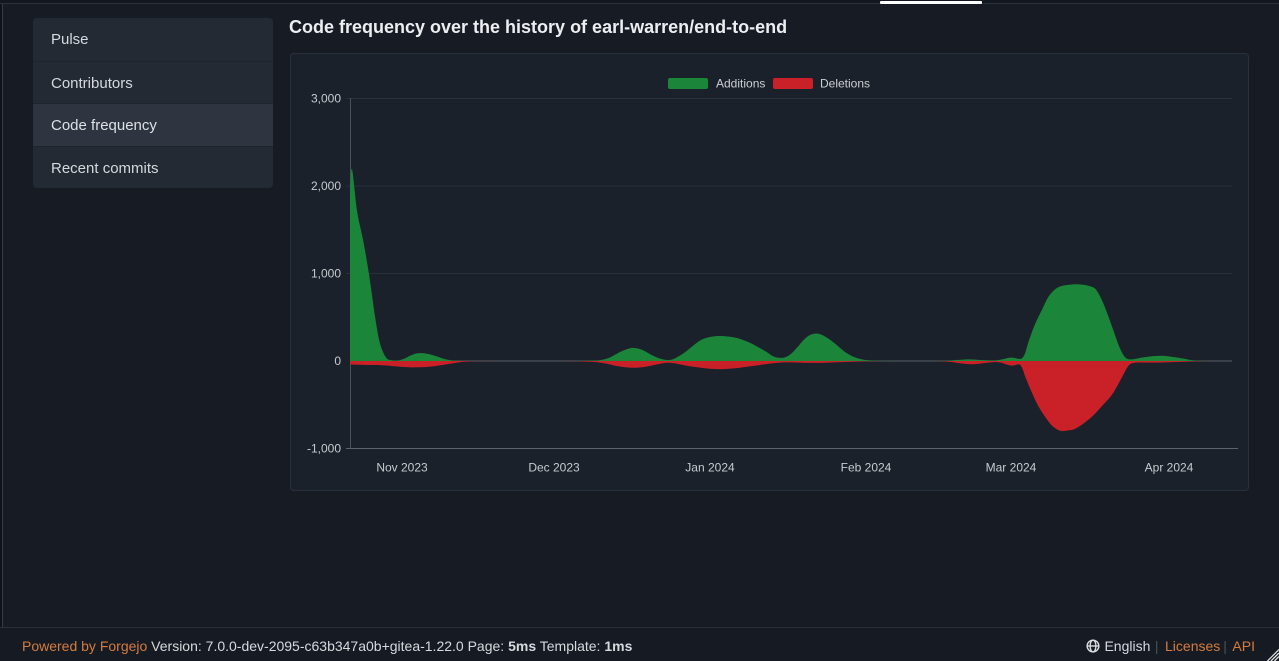 Image resolution: width=1279 pixels, height=661 pixels. Describe the element at coordinates (845, 84) in the screenshot. I see `svg-text: Deletions` at that location.